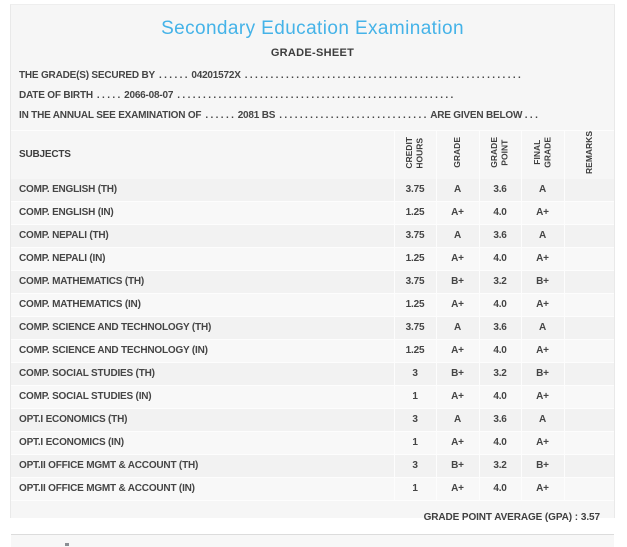 The height and width of the screenshot is (547, 627). I want to click on column-header-remarks: REMARKS, so click(588, 154).